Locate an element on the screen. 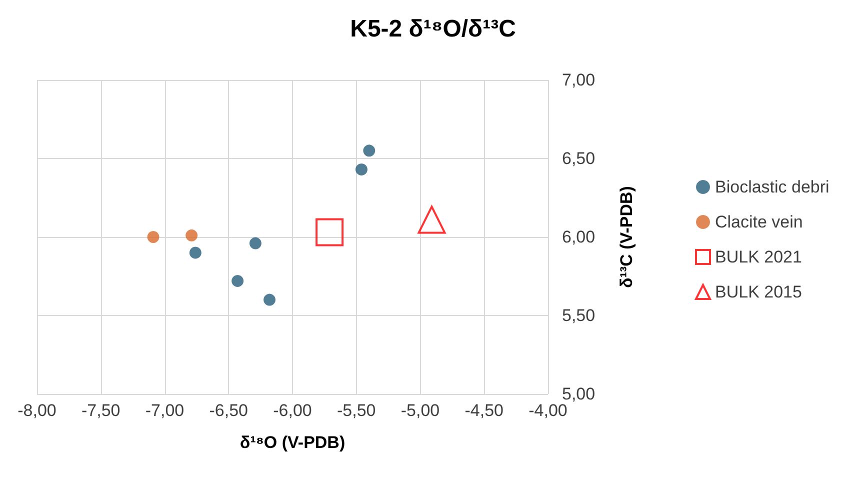 The width and height of the screenshot is (866, 479). y-tick-label: 6,50 is located at coordinates (579, 158).